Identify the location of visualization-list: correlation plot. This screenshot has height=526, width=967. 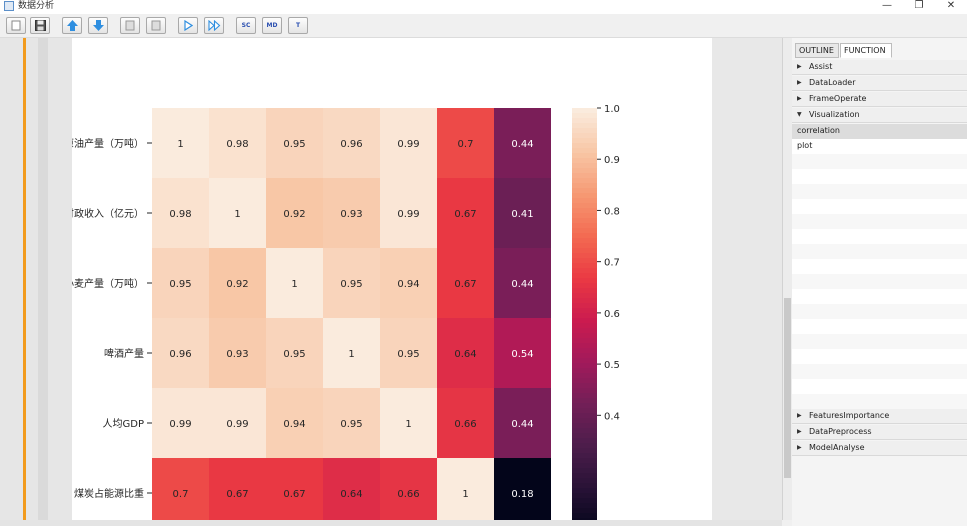
(879, 266).